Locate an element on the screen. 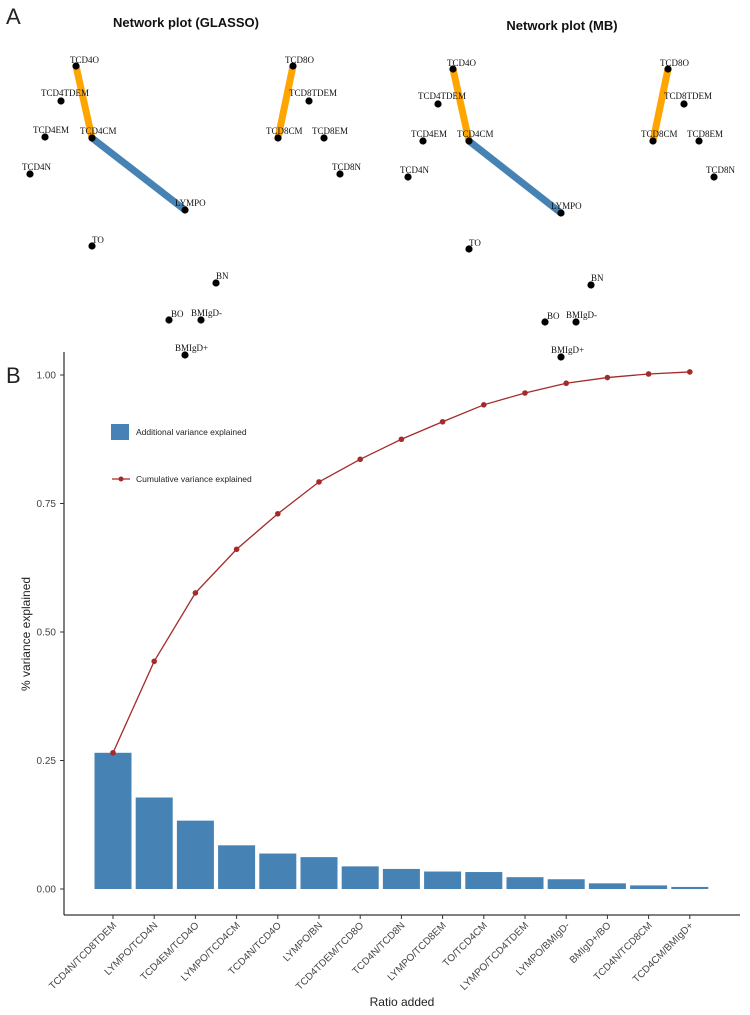  bar-lympo-bn is located at coordinates (319, 873).